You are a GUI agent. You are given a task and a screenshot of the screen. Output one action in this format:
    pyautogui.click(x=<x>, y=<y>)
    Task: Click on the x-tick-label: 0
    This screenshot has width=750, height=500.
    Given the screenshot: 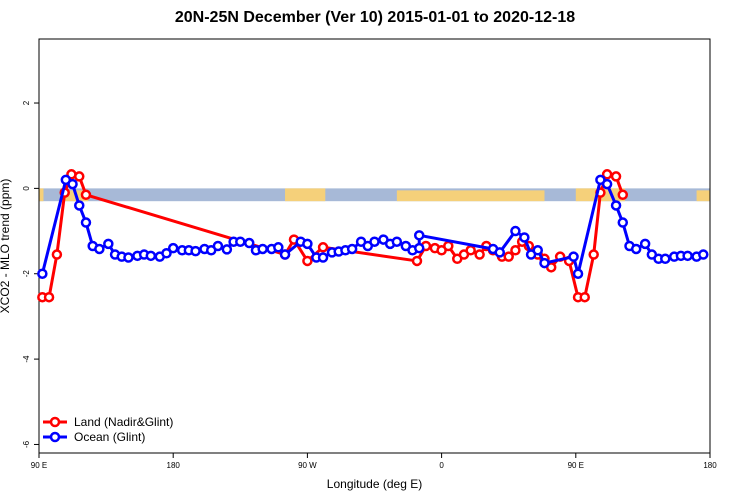 What is the action you would take?
    pyautogui.click(x=441, y=465)
    